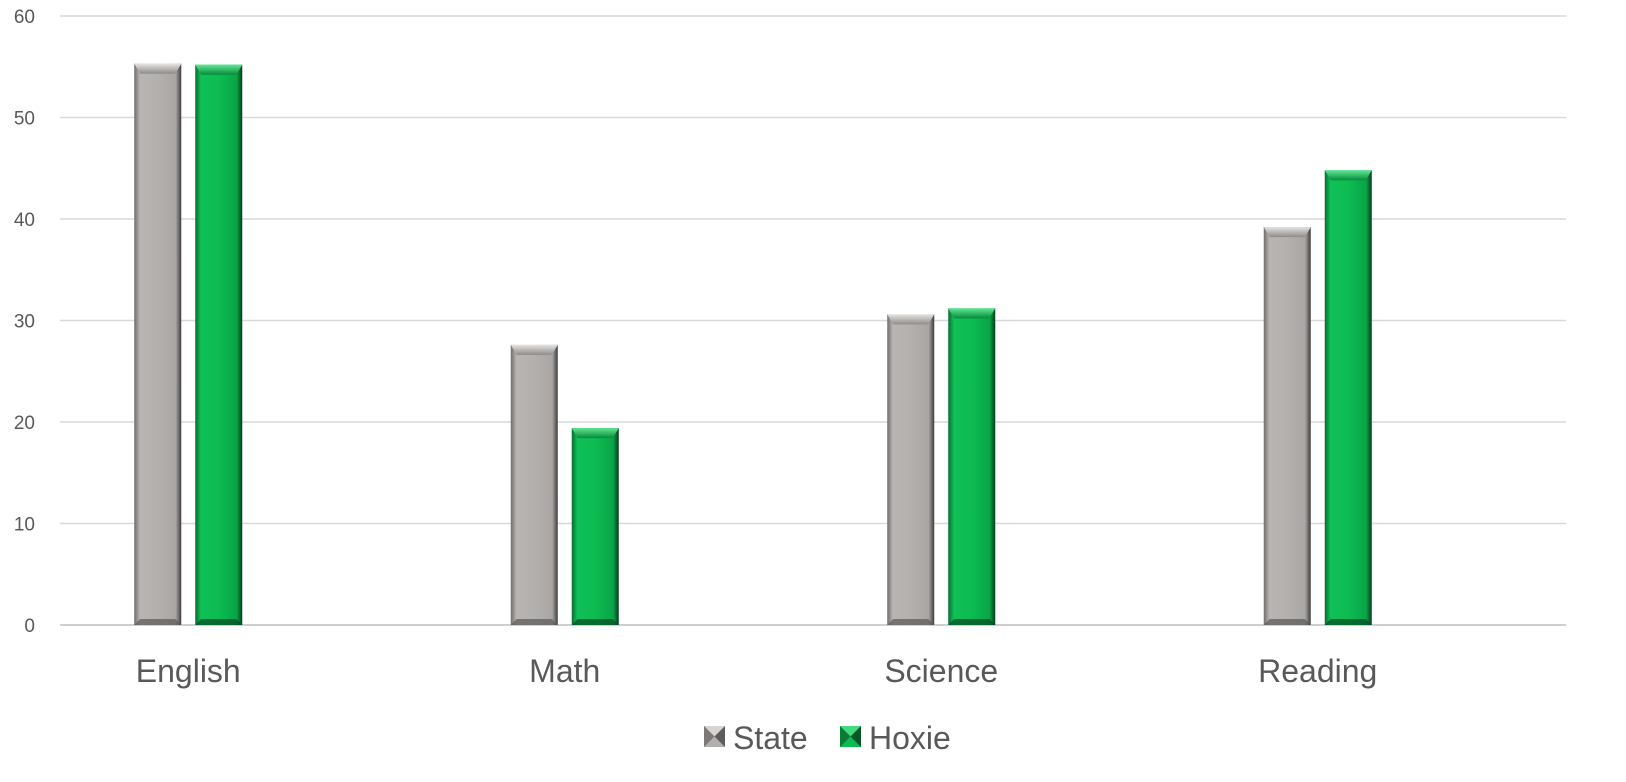 This screenshot has width=1626, height=782. What do you see at coordinates (1317, 671) in the screenshot?
I see `x-tick-label: Reading` at bounding box center [1317, 671].